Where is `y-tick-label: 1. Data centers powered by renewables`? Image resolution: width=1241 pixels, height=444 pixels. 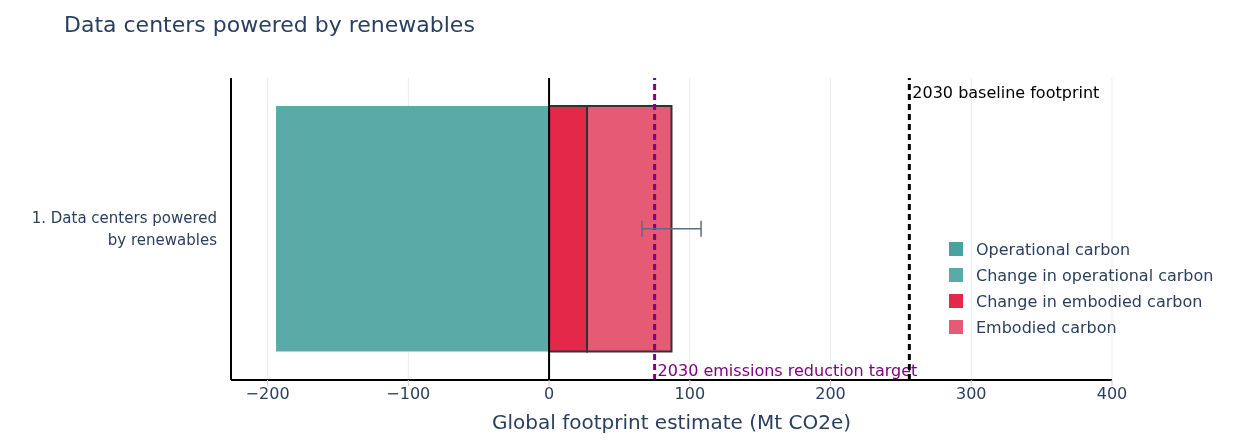
y-tick-label: 1. Data centers powered by renewables is located at coordinates (124, 229).